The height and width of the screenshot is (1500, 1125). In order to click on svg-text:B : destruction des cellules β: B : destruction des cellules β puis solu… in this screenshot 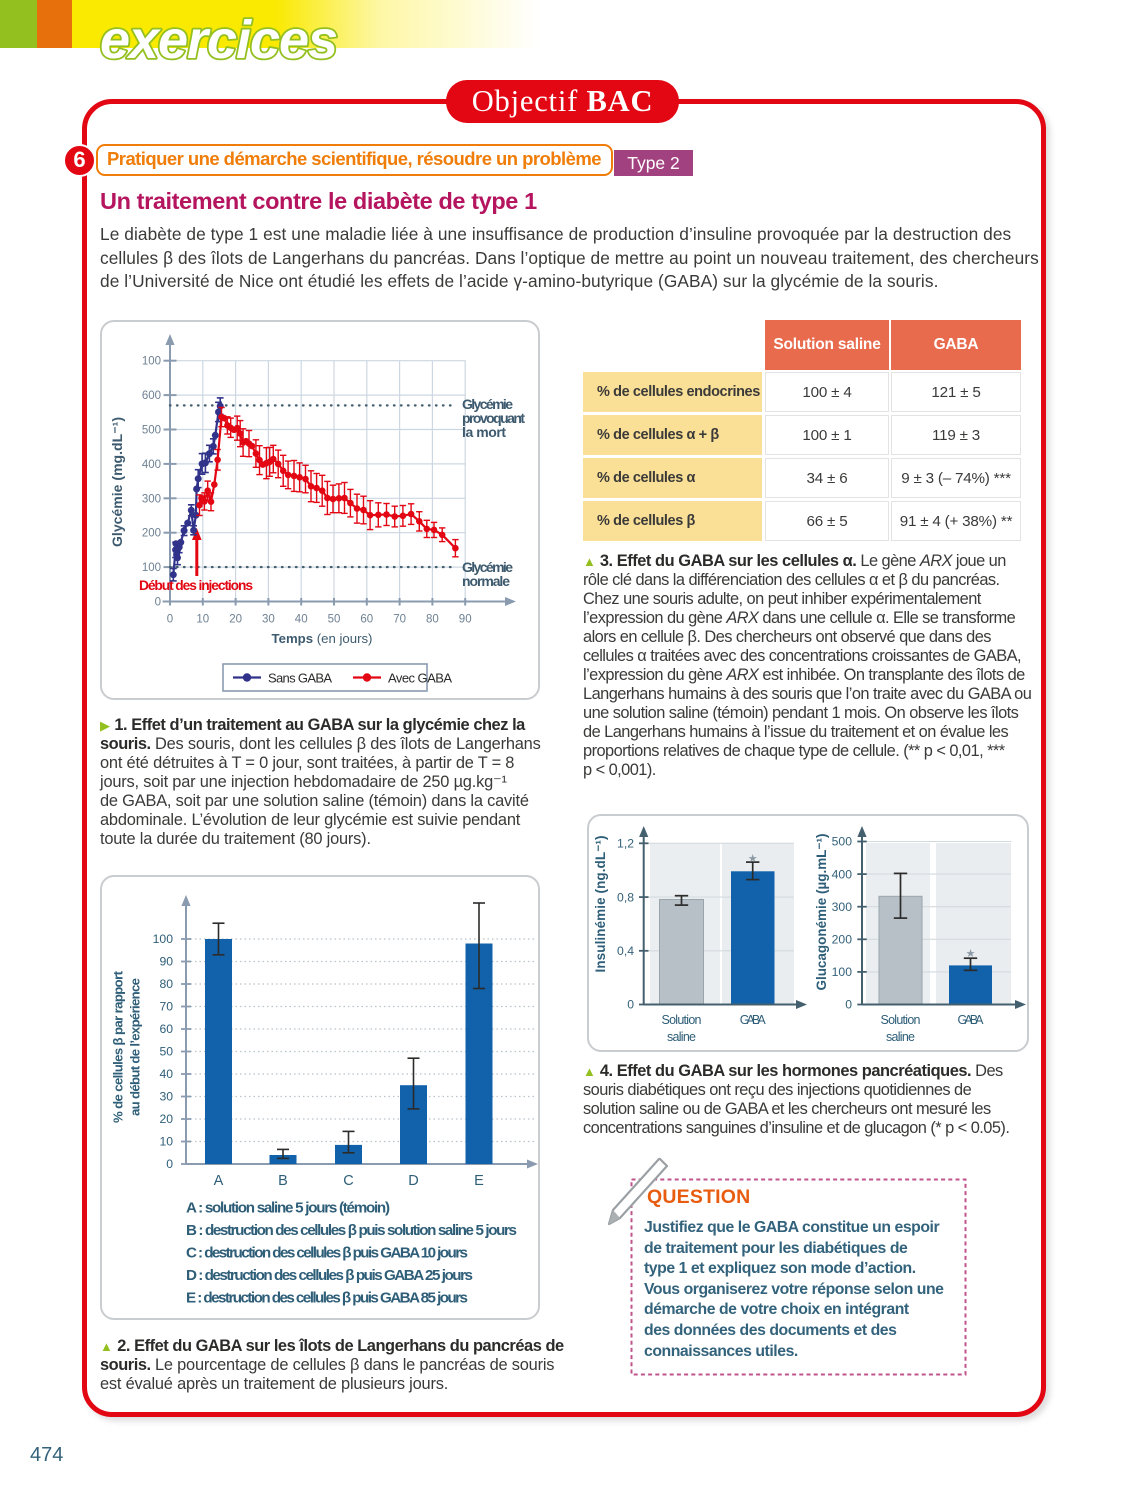, I will do `click(351, 1230)`.